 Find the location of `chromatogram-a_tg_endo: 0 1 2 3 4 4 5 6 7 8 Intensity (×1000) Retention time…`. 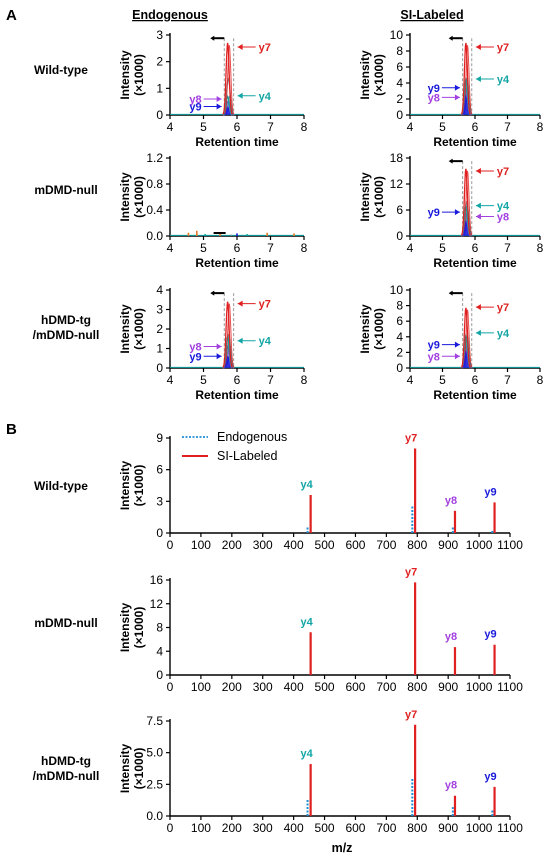

chromatogram-a_tg_endo: 0 1 2 3 4 4 5 6 7 8 Intensity (×1000) Retention time… is located at coordinates (213, 342).